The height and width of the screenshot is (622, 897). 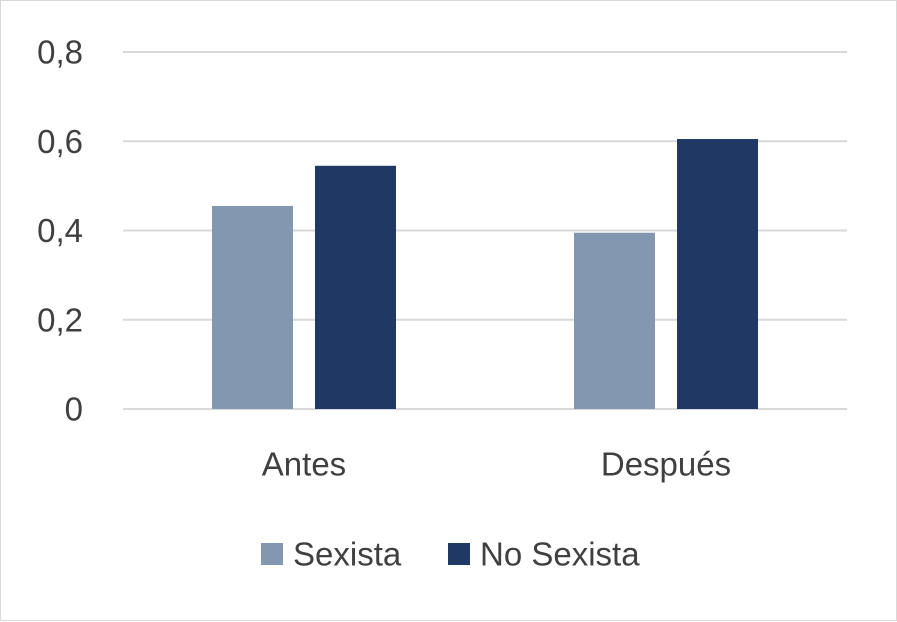 I want to click on y-tick-label: 0,8, so click(x=60, y=52).